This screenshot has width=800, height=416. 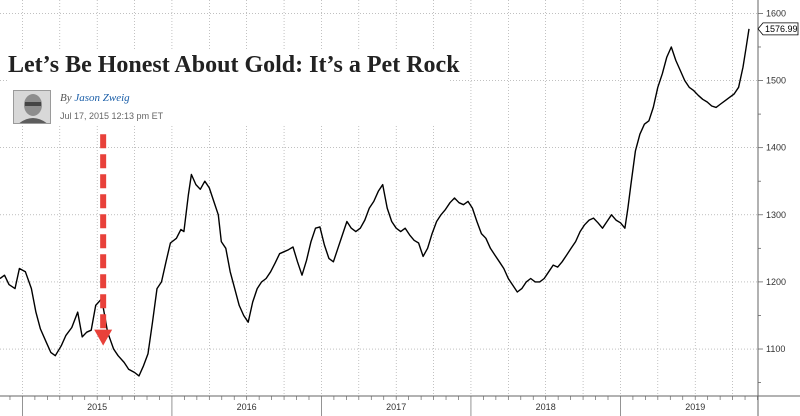 I want to click on article-timestamp: Jul 17, 2015 12:13 pm ET, so click(x=112, y=116).